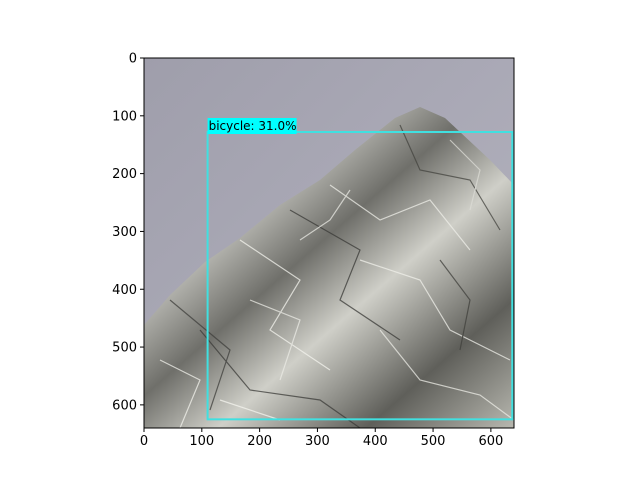  I want to click on x-axis: 0 100 200 300 400 500 600, so click(321, 438).